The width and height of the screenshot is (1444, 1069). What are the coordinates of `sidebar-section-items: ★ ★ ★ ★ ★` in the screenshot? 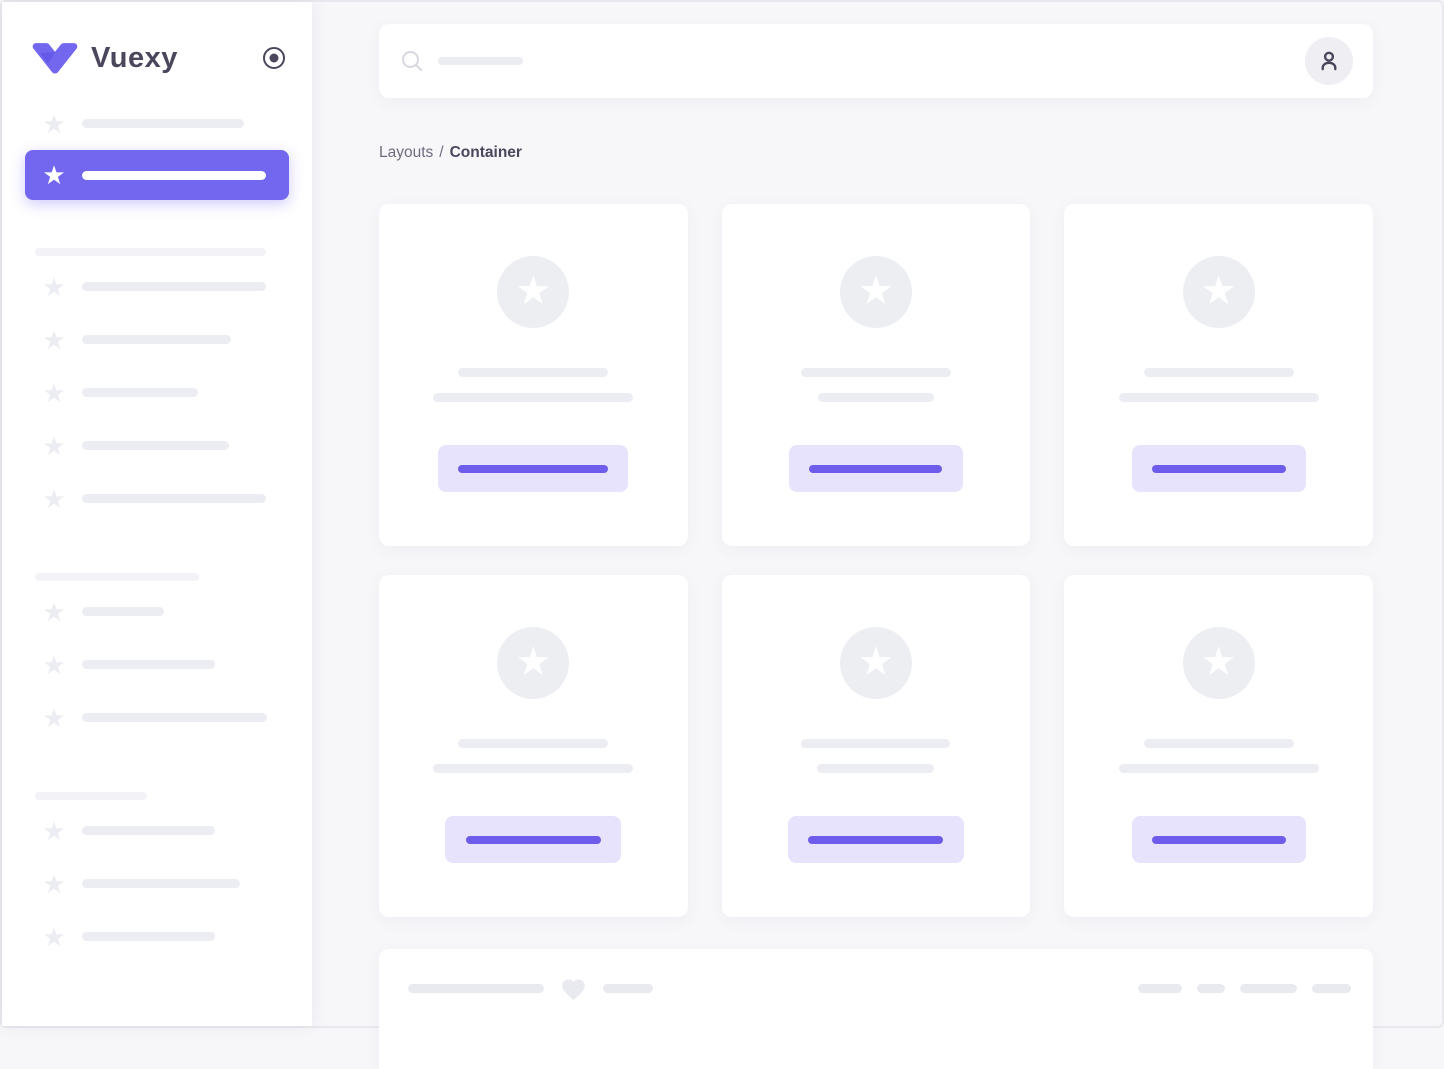 It's located at (157, 392).